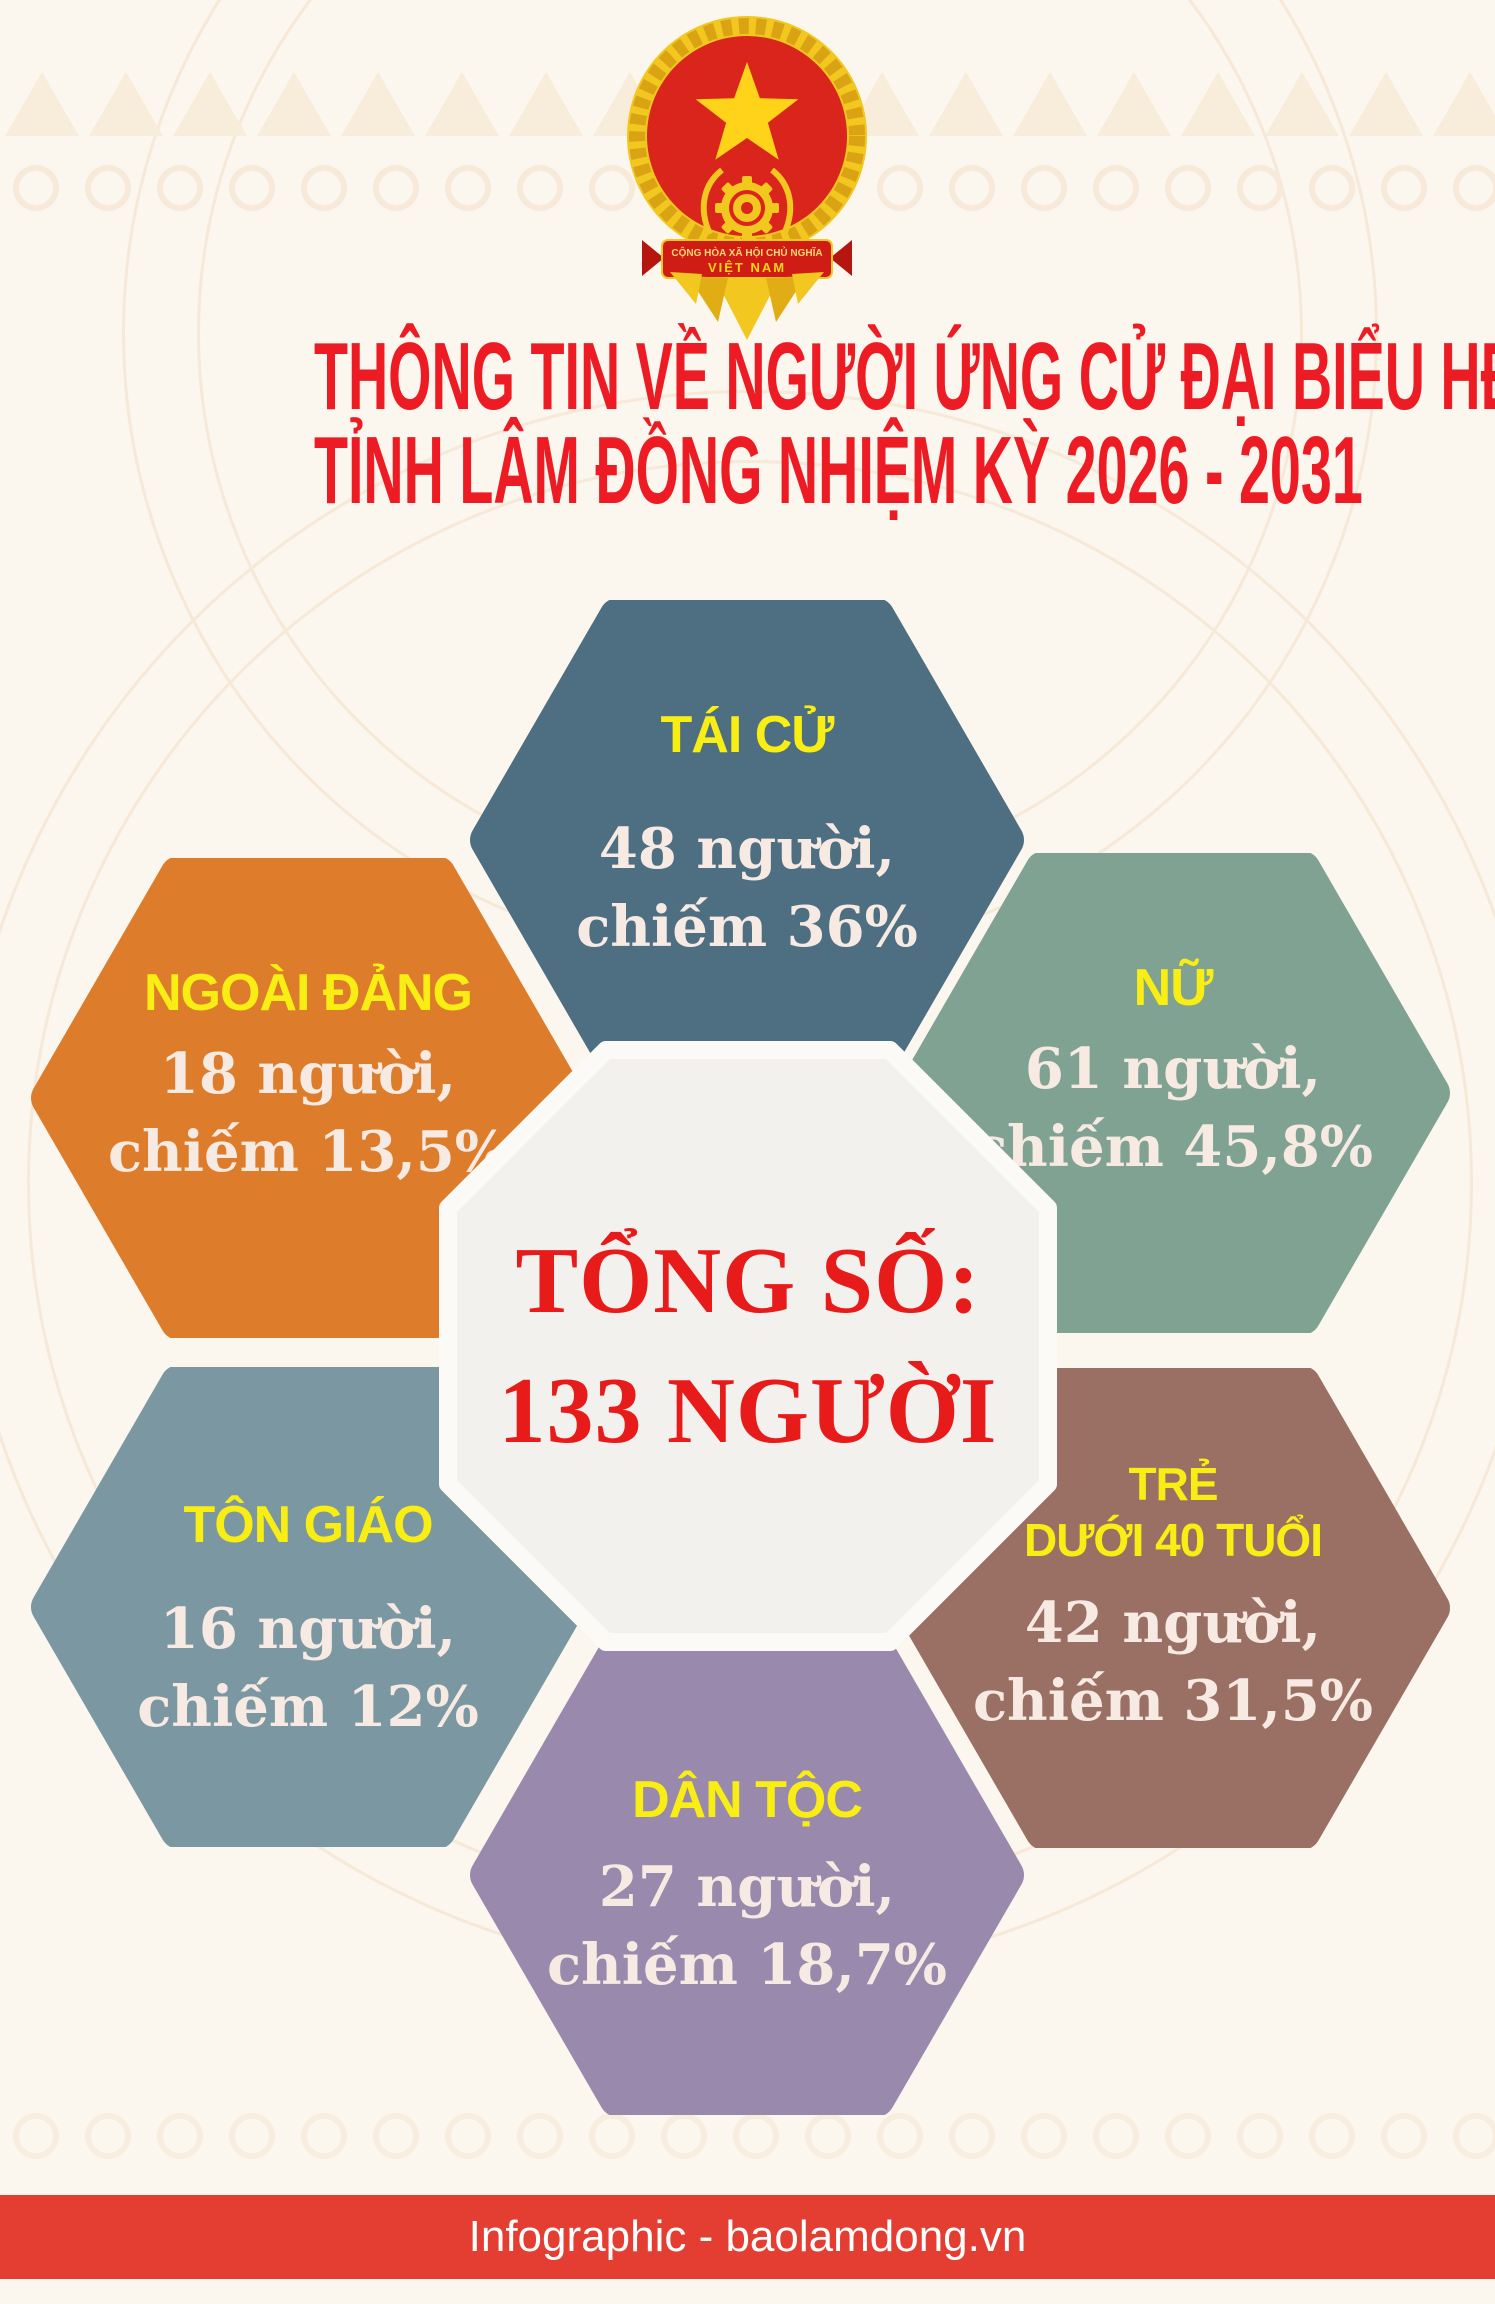 The height and width of the screenshot is (2304, 1495). I want to click on category-label: NỮ, so click(1173, 988).